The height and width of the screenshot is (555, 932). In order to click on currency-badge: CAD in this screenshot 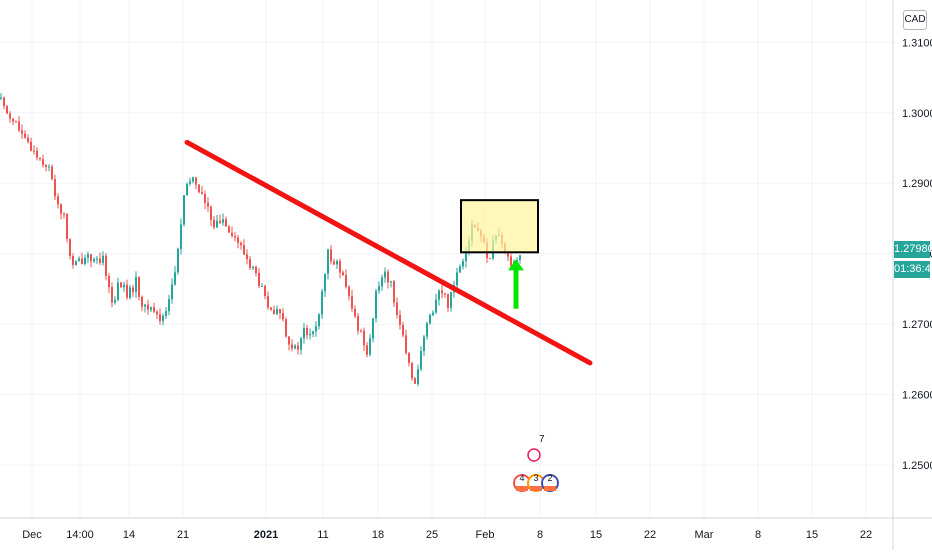, I will do `click(915, 20)`.